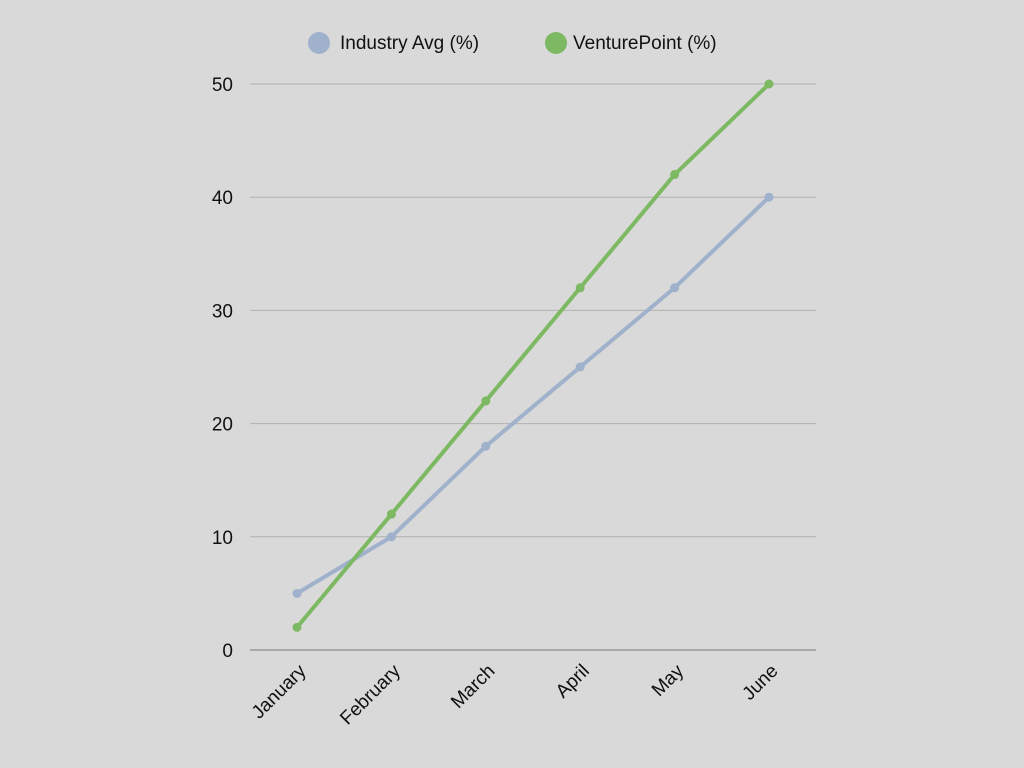 The image size is (1024, 768). Describe the element at coordinates (222, 85) in the screenshot. I see `y-tick-label: 50` at that location.